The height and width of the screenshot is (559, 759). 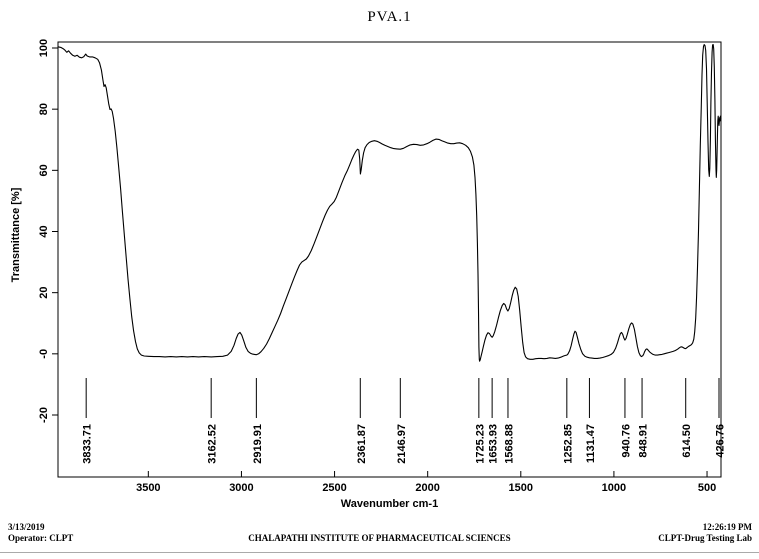 What do you see at coordinates (44, 109) in the screenshot?
I see `y-tick-label: 80` at bounding box center [44, 109].